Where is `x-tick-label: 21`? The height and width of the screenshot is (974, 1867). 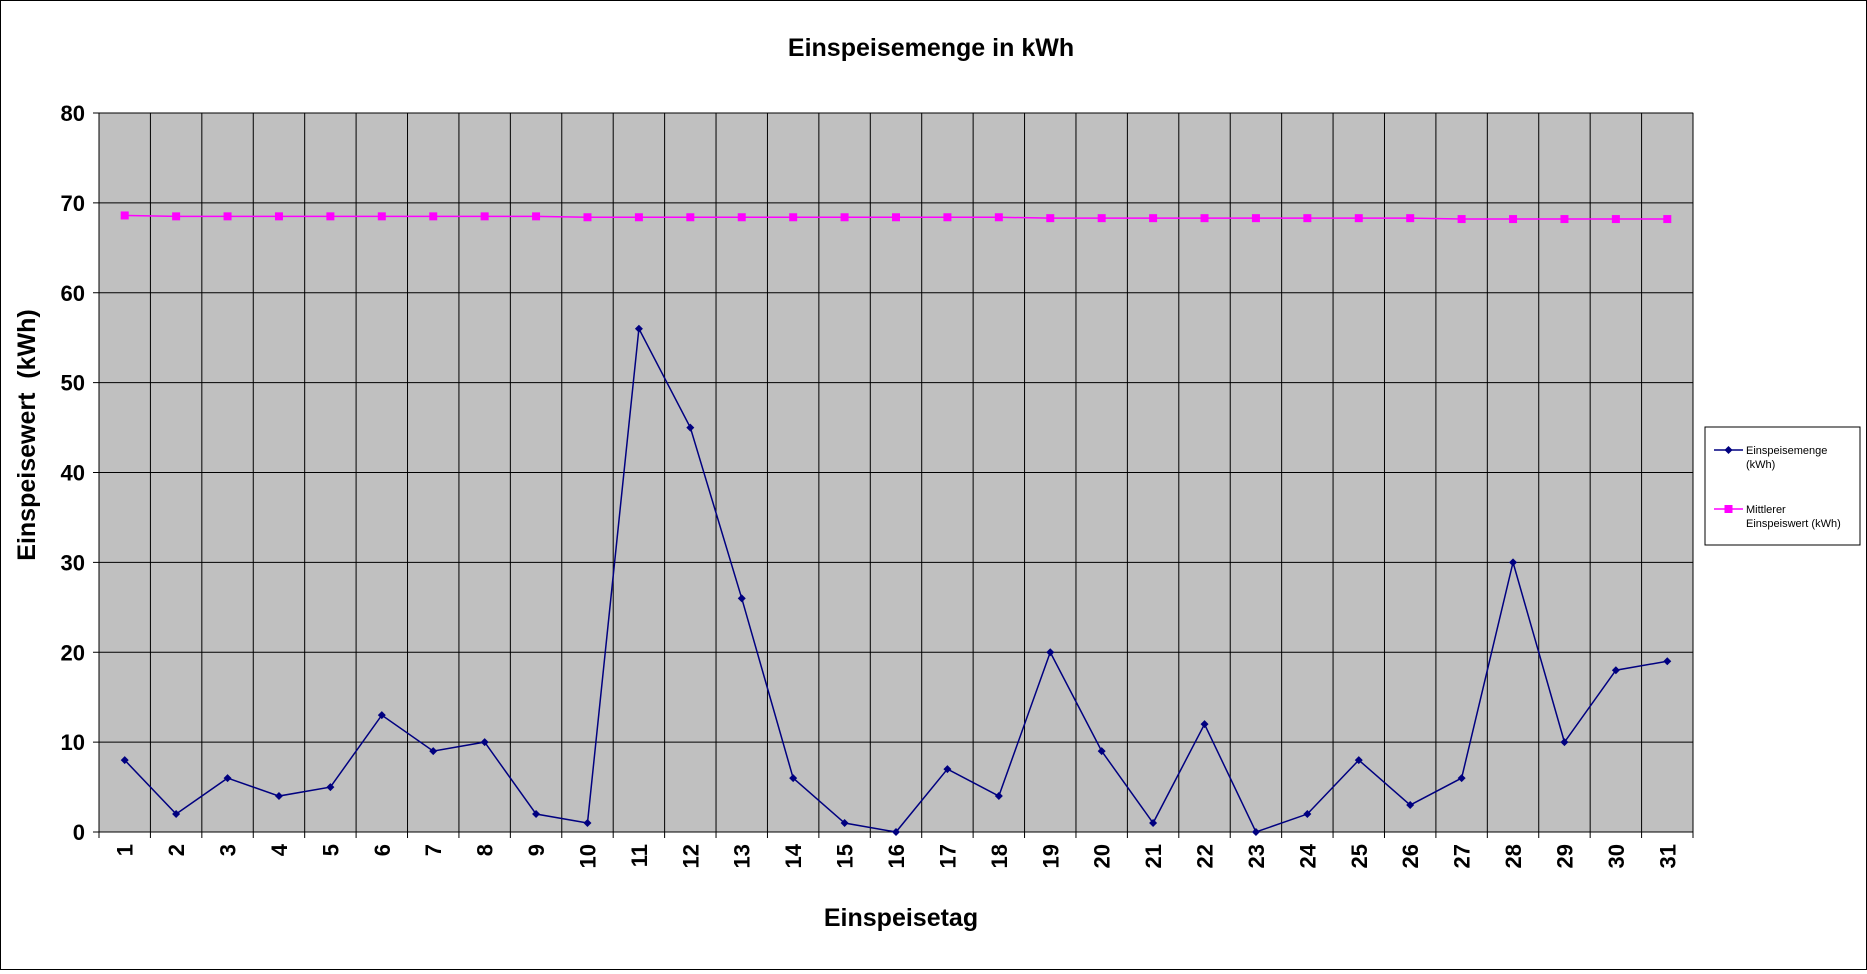 x-tick-label: 21 is located at coordinates (1153, 856).